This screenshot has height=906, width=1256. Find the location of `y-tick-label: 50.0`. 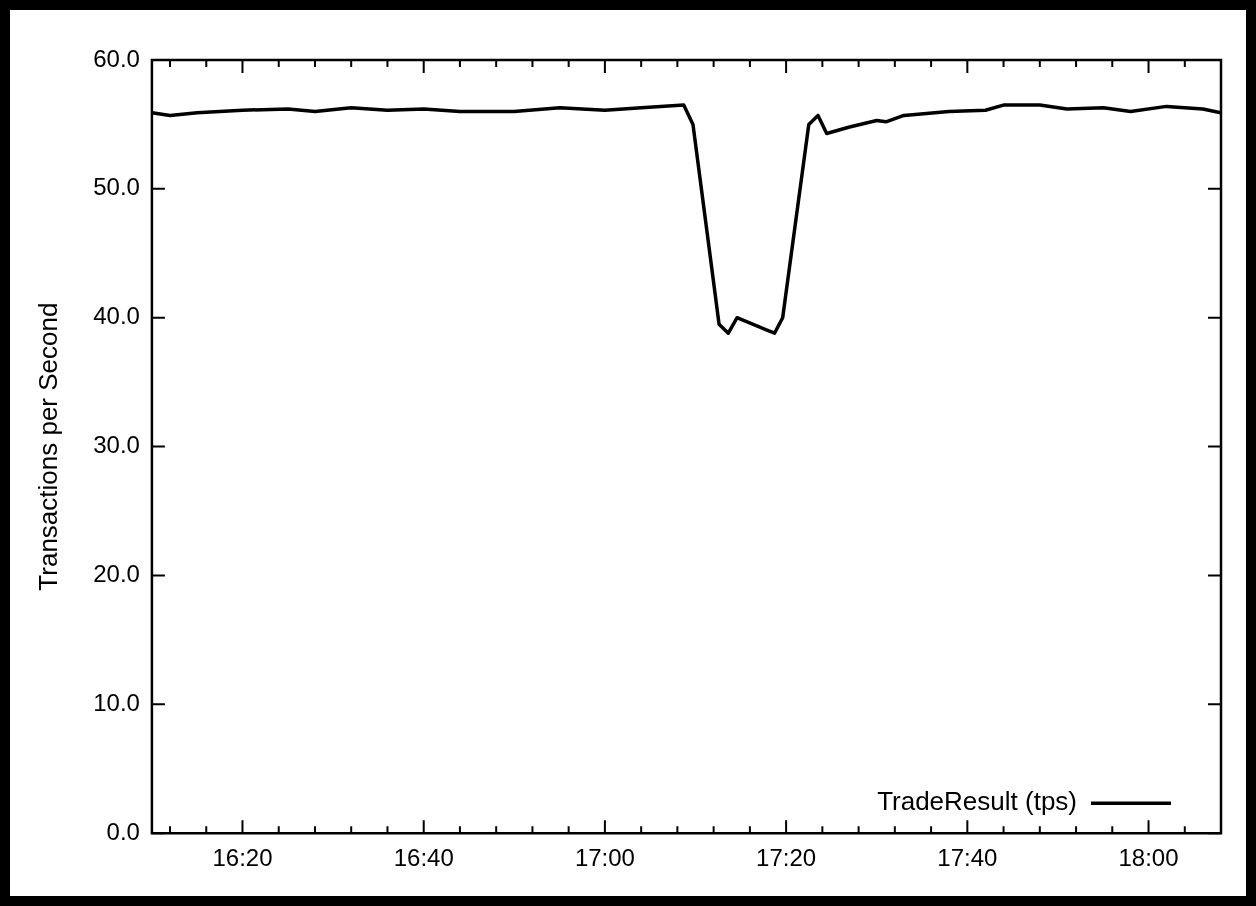

y-tick-label: 50.0 is located at coordinates (116, 187).